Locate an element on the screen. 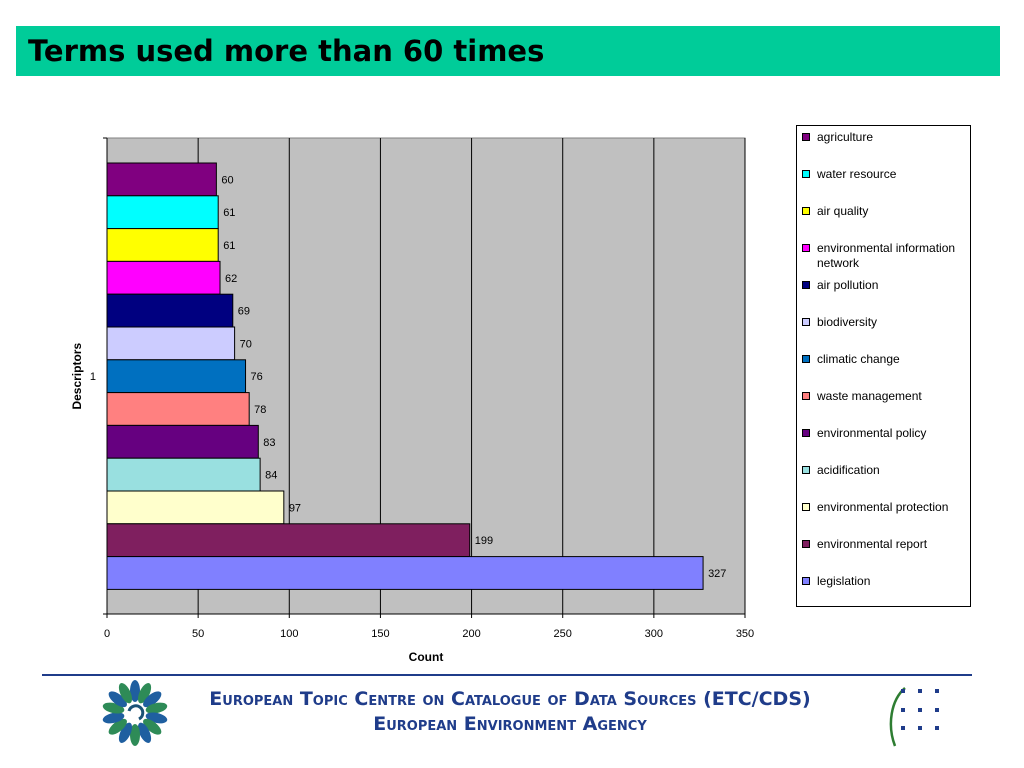 This screenshot has width=1024, height=768. x-tick-label: 0 is located at coordinates (107, 634).